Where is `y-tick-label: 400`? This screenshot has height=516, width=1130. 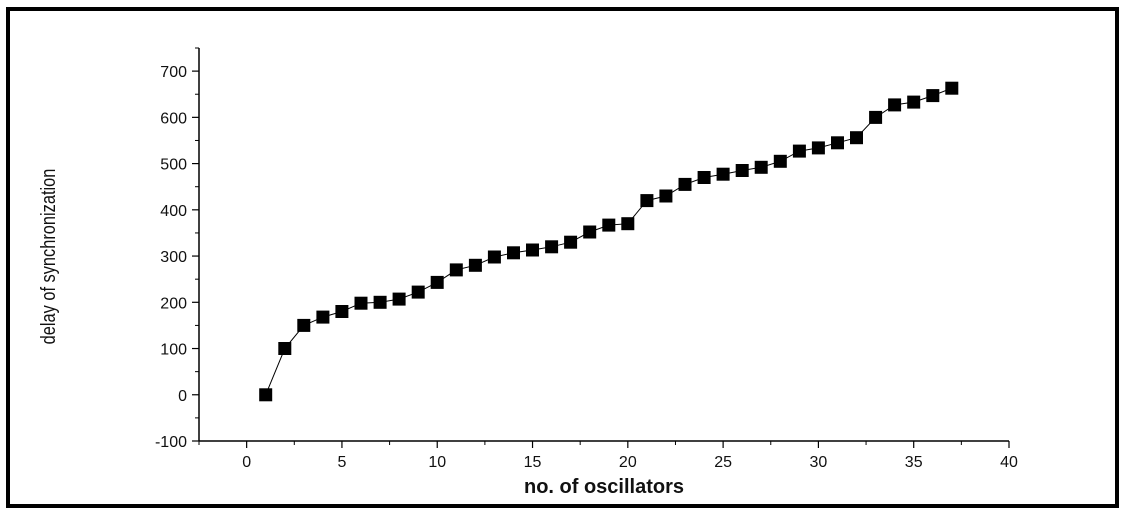 y-tick-label: 400 is located at coordinates (173, 211).